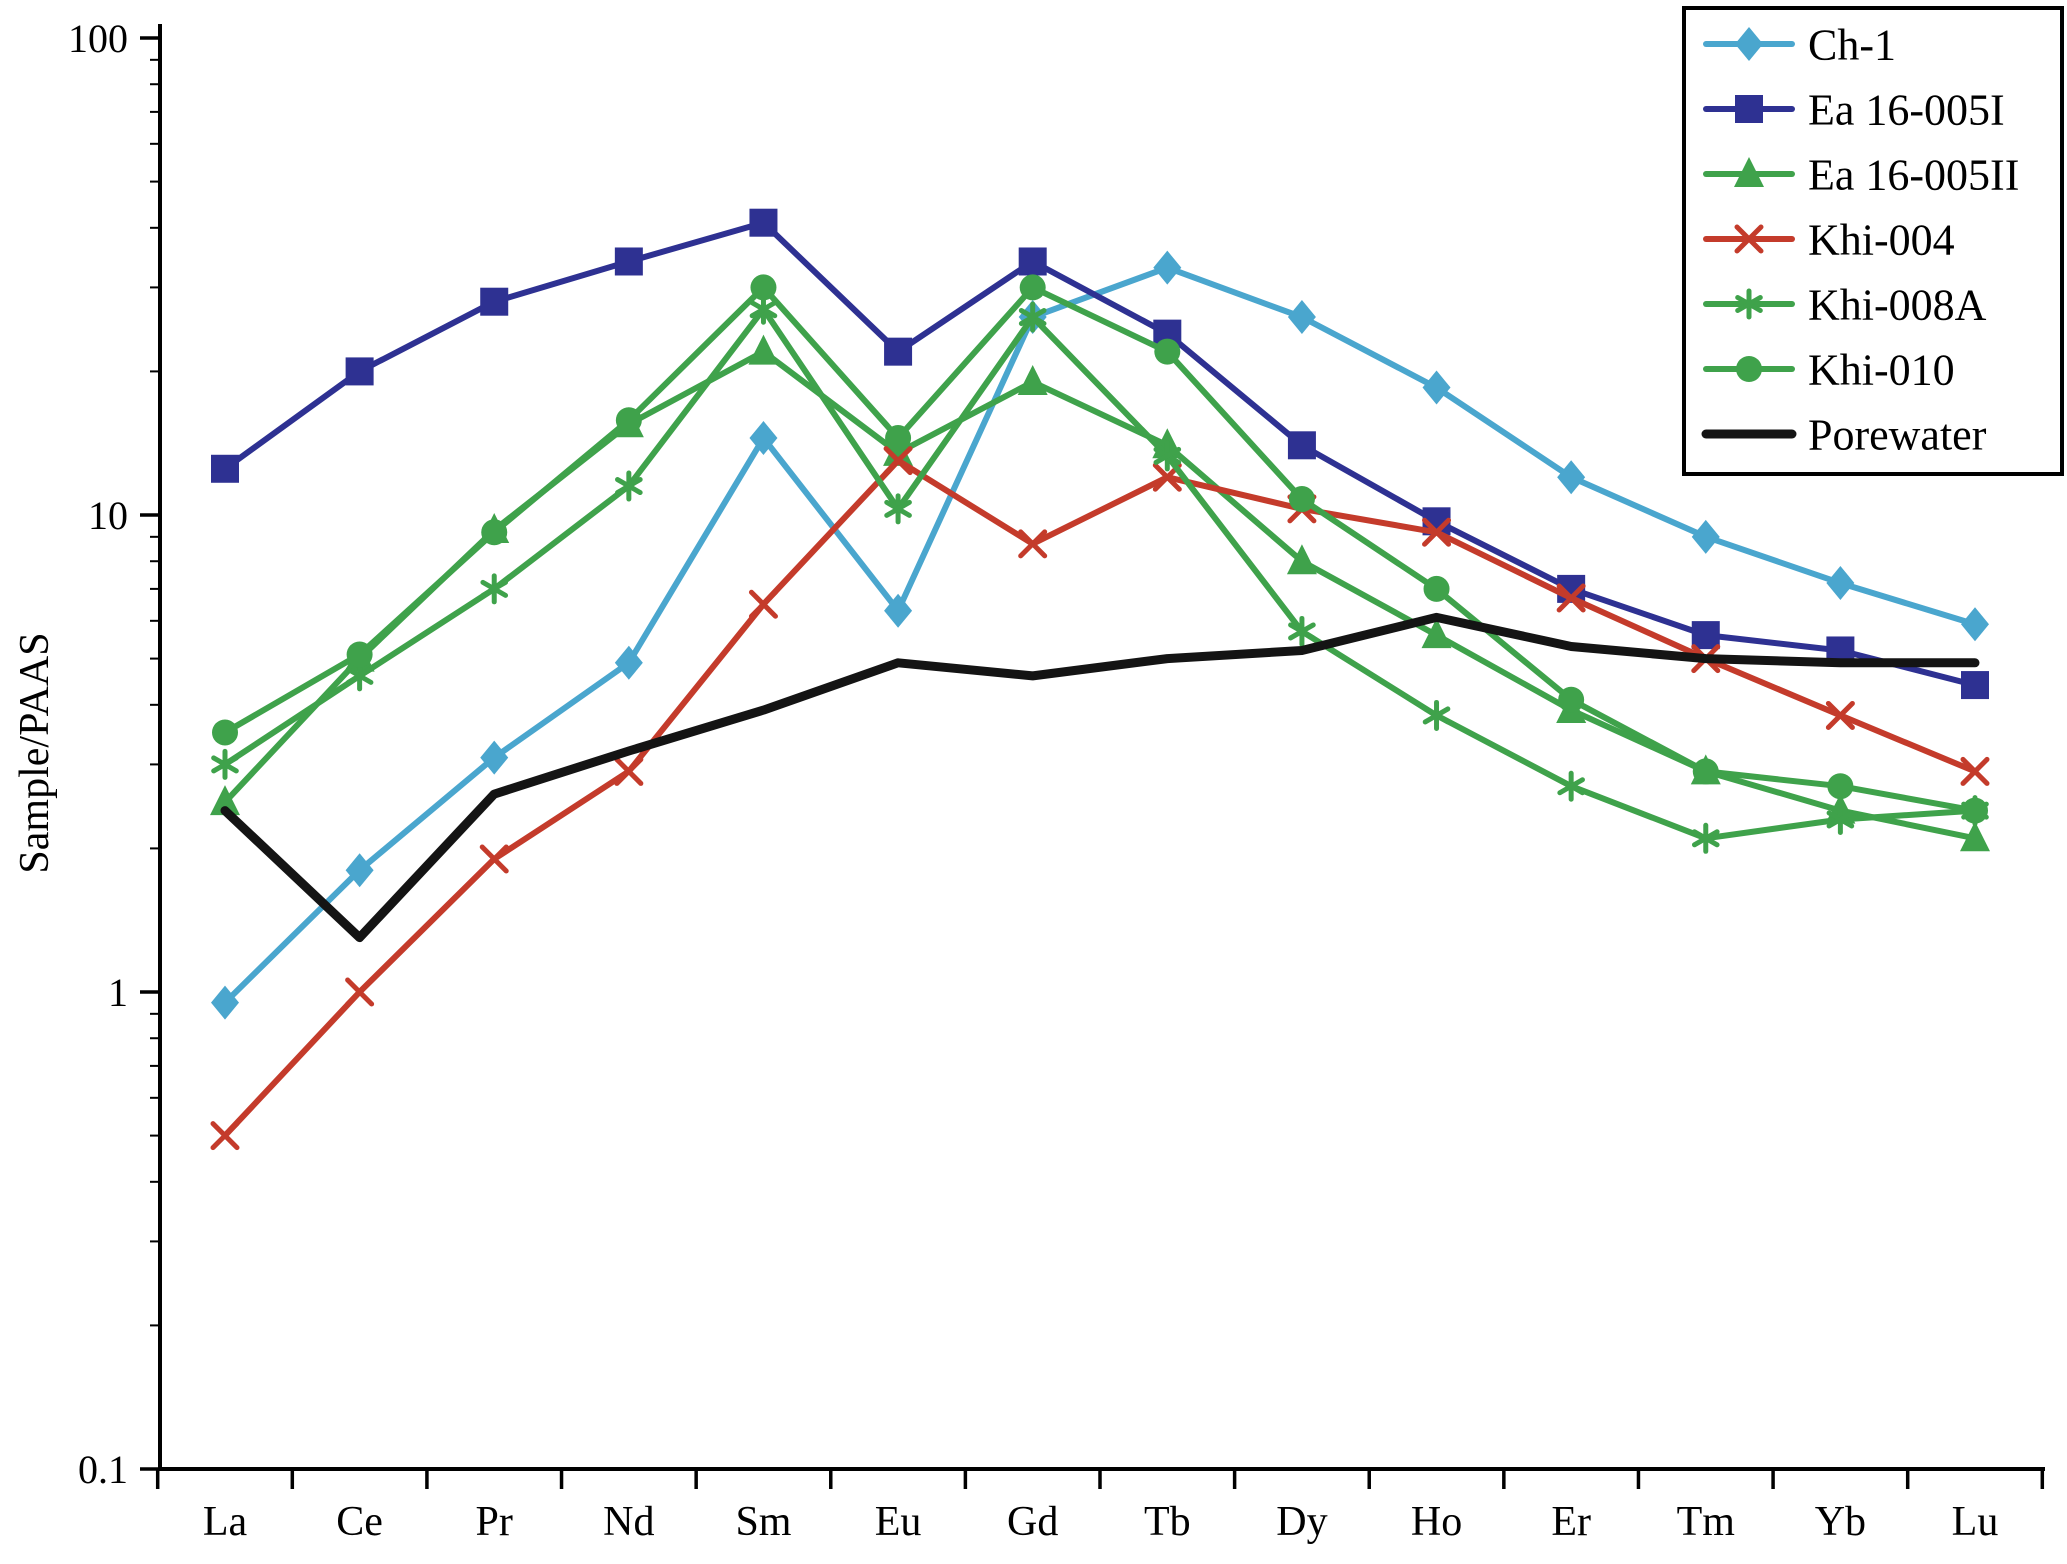 The height and width of the screenshot is (1564, 2067). I want to click on x-axis-labels: La Ce Pr Nd Sm Eu Gd Tb Dy Ho Er Tm Yb Lu, so click(1100, 1522).